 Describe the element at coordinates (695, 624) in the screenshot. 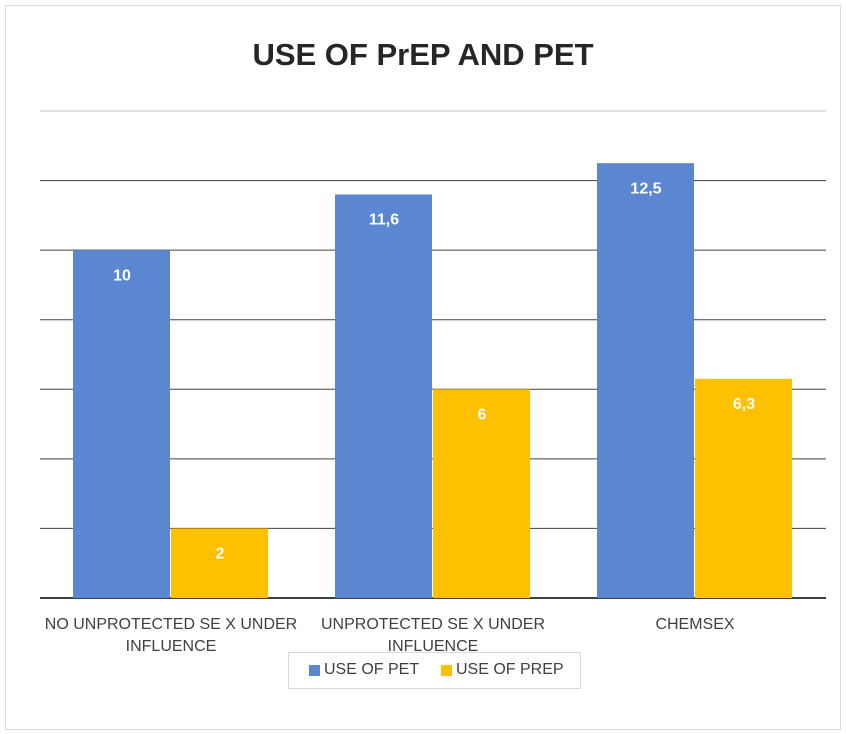

I see `x-tick-label: CHEMSEX` at that location.